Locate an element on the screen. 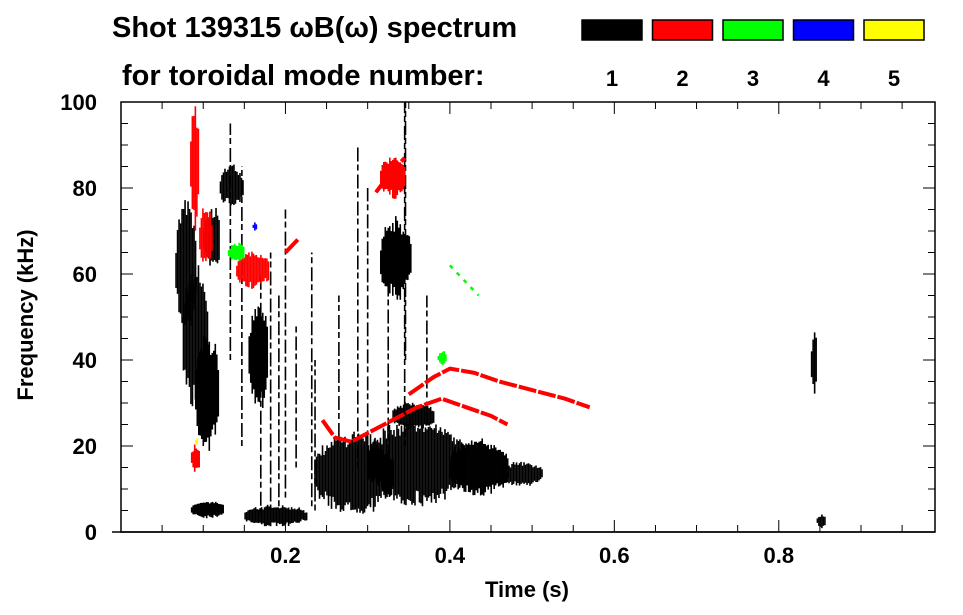 The height and width of the screenshot is (615, 963). x-tick-label: 0.2 is located at coordinates (285, 555).